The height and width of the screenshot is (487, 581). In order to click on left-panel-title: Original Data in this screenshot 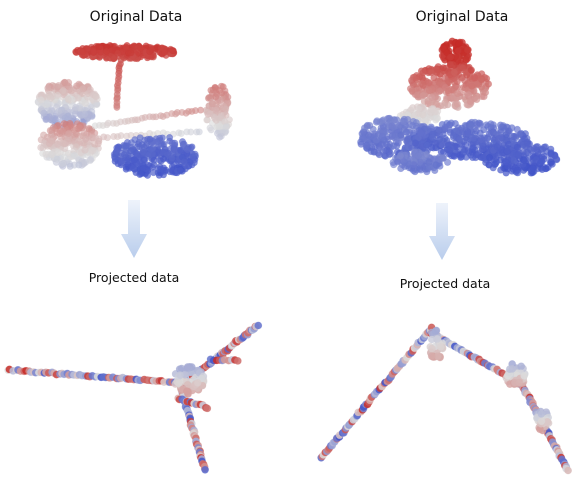, I will do `click(136, 17)`.